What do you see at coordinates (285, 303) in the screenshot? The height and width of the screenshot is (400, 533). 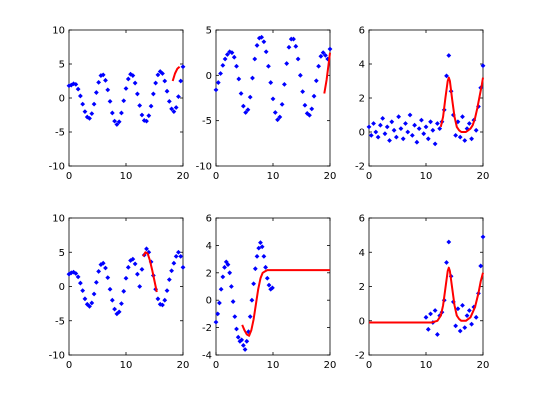 I see `fit-line` at bounding box center [285, 303].